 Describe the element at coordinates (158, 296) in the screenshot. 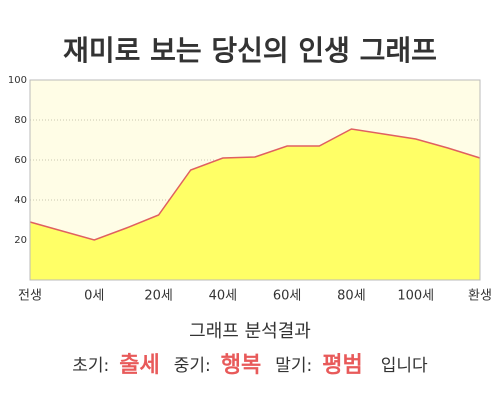

I see `x-tick-label: 20세` at that location.